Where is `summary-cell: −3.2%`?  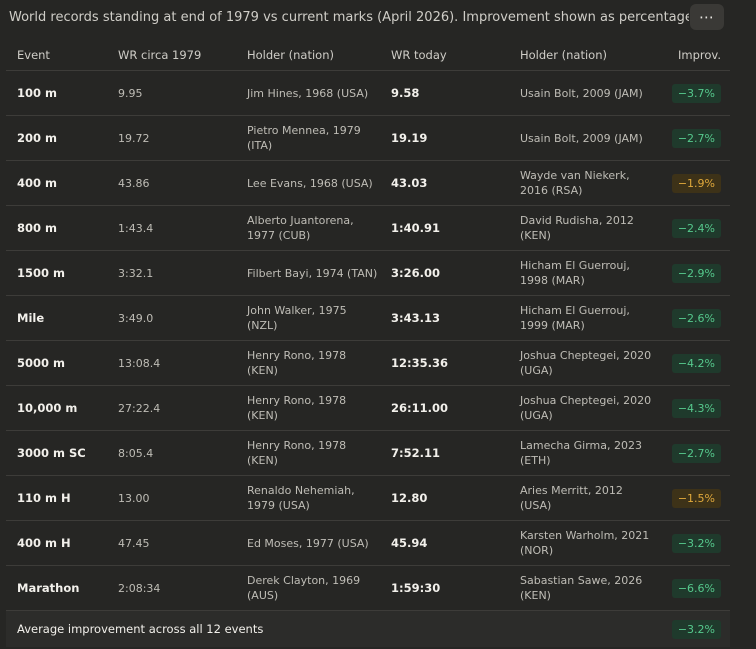 summary-cell: −3.2% is located at coordinates (693, 628).